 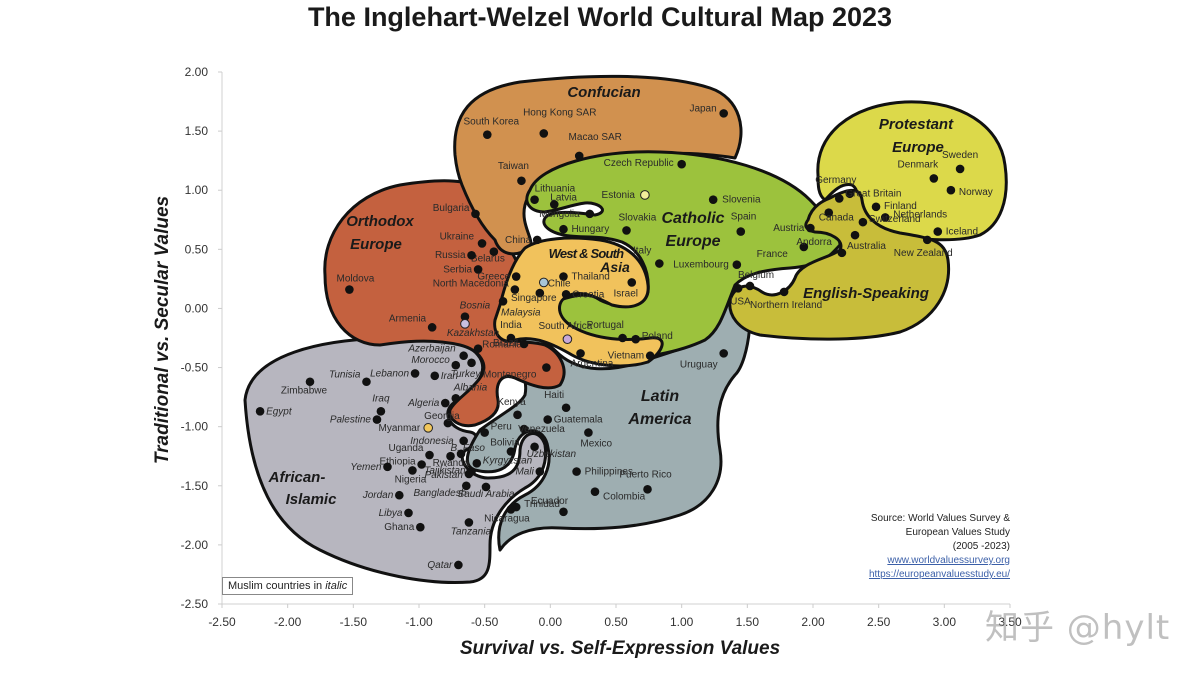 What do you see at coordinates (981, 546) in the screenshot?
I see `source-line-3: (2005 -2023)` at bounding box center [981, 546].